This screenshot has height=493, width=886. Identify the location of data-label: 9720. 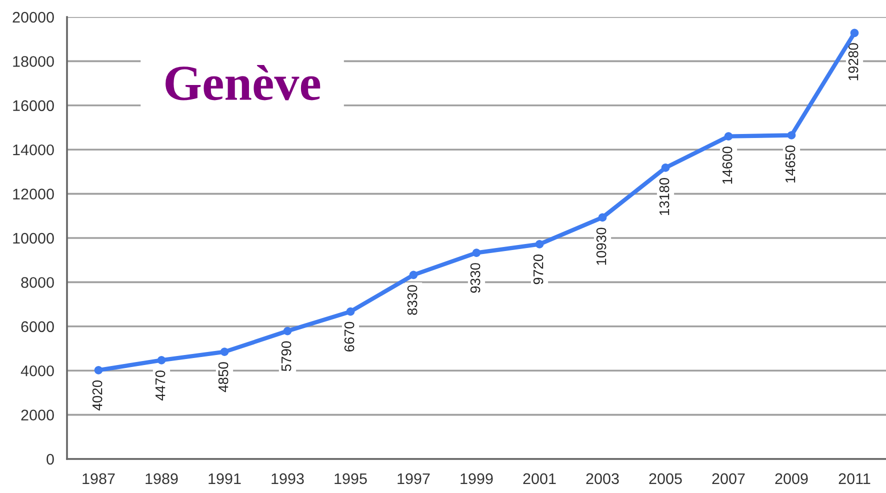
(538, 269).